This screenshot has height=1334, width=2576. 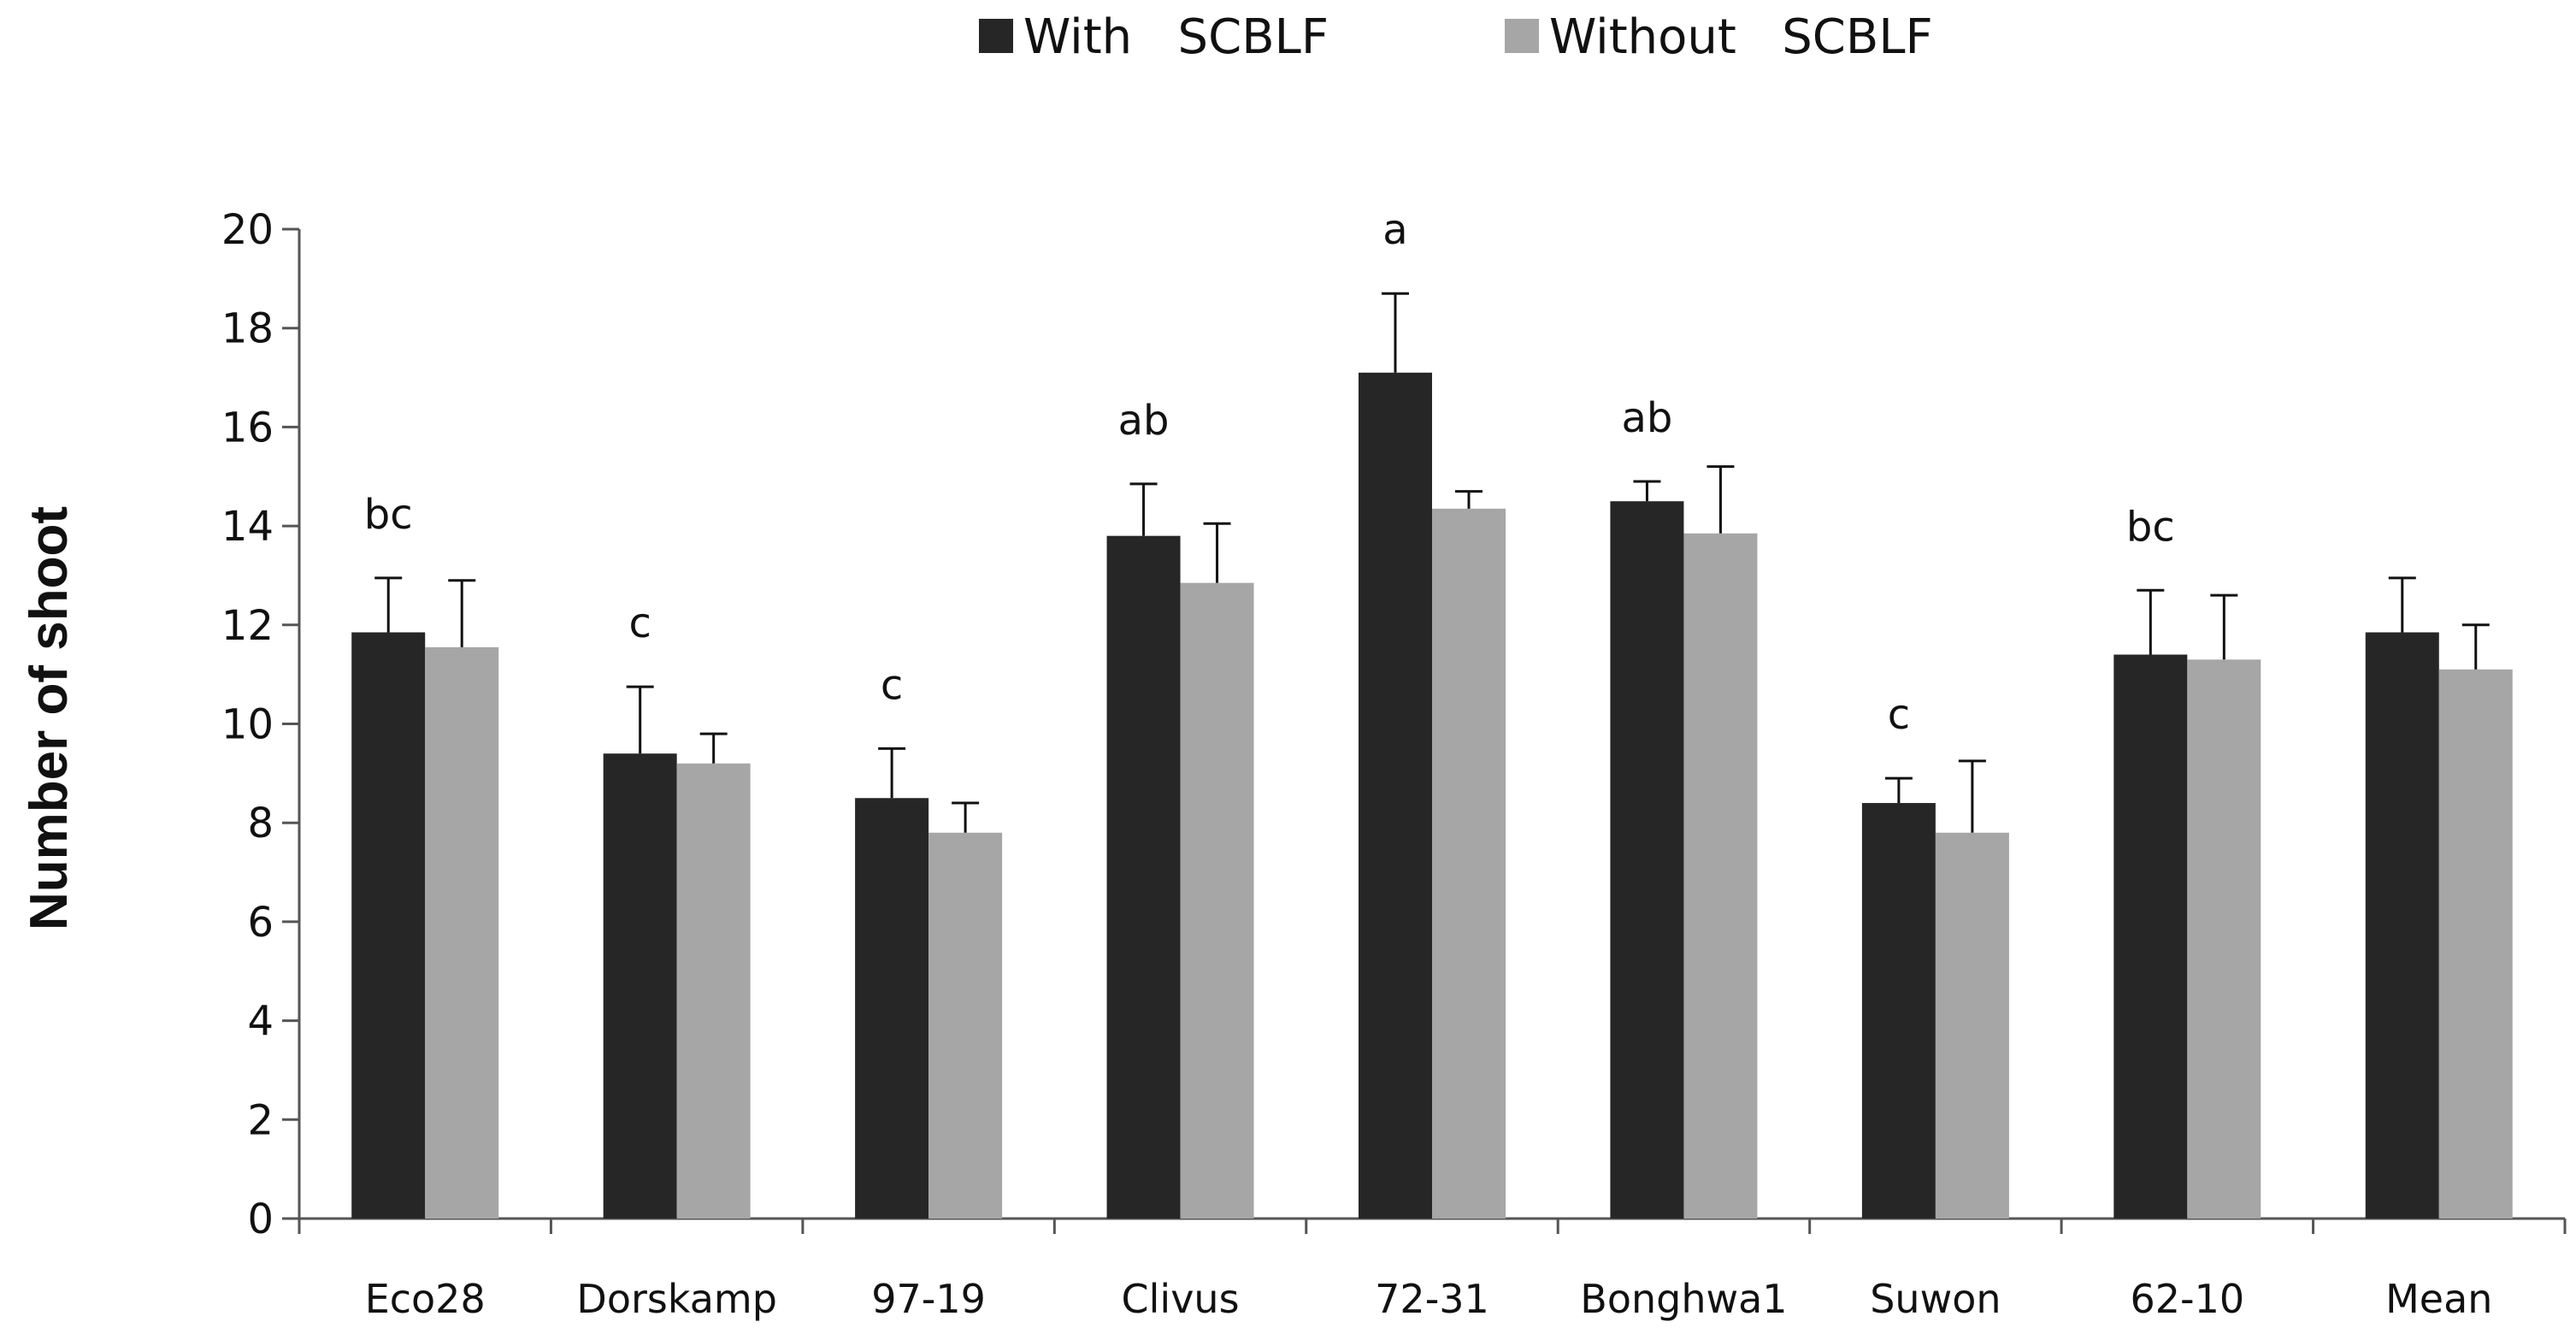 What do you see at coordinates (248, 626) in the screenshot?
I see `y-tick-label: 12` at bounding box center [248, 626].